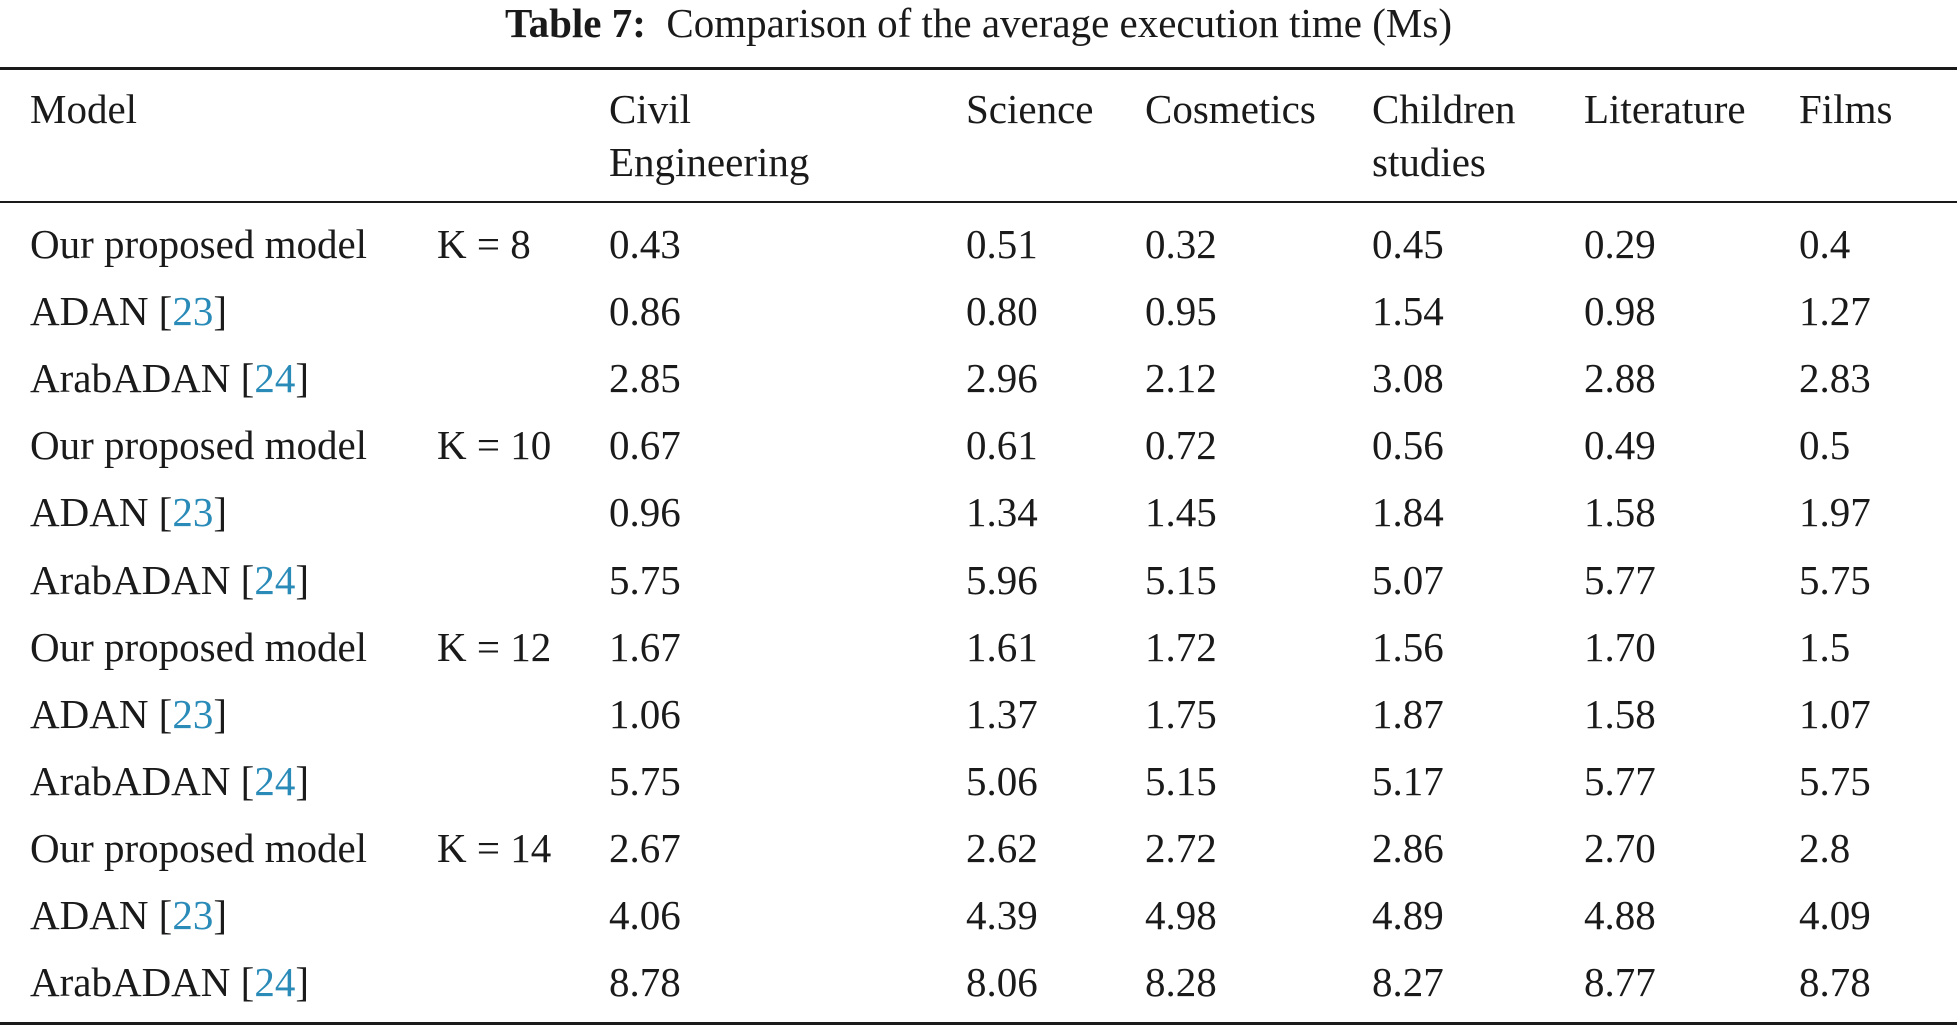 The width and height of the screenshot is (1957, 1027). Describe the element at coordinates (494, 445) in the screenshot. I see `cell-k-value: K = 10` at that location.